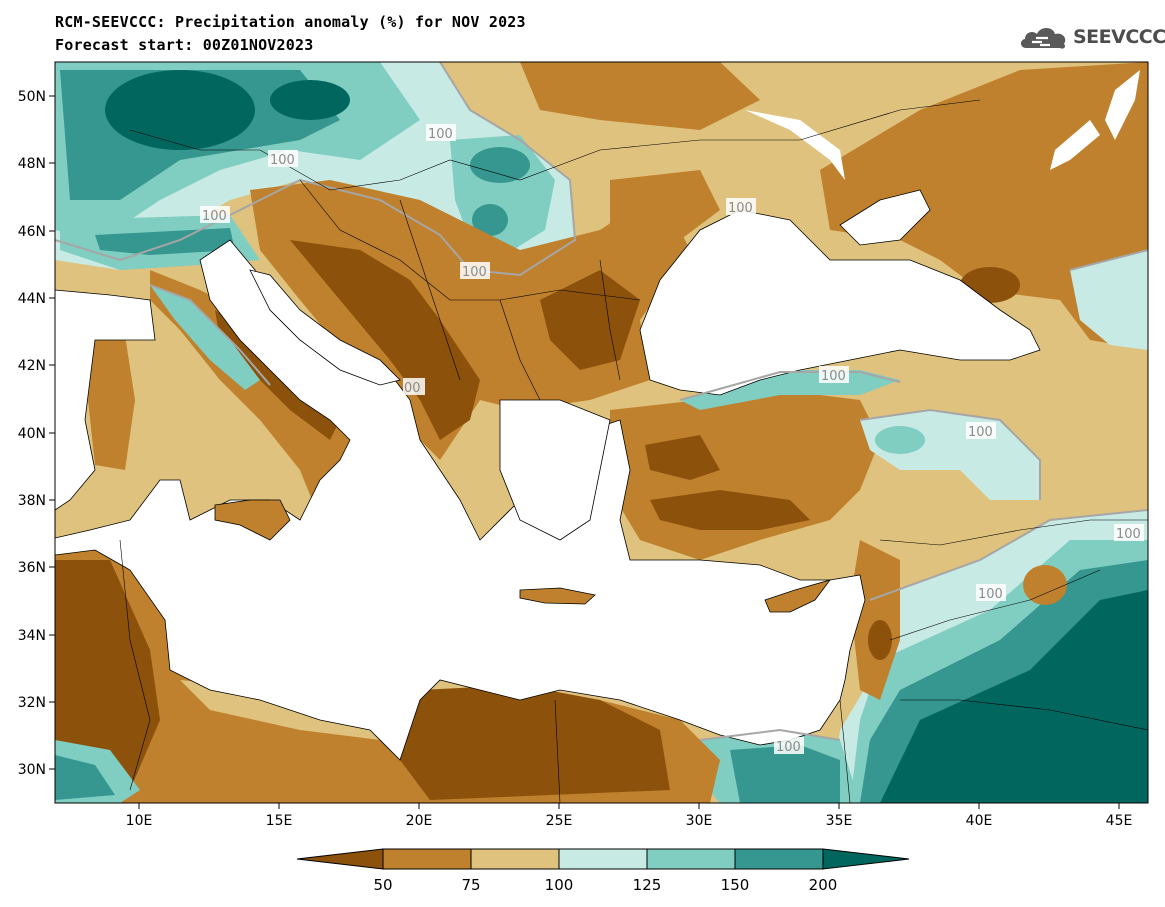 The image size is (1165, 907). What do you see at coordinates (180, 110) in the screenshot?
I see `wet-core-germany` at bounding box center [180, 110].